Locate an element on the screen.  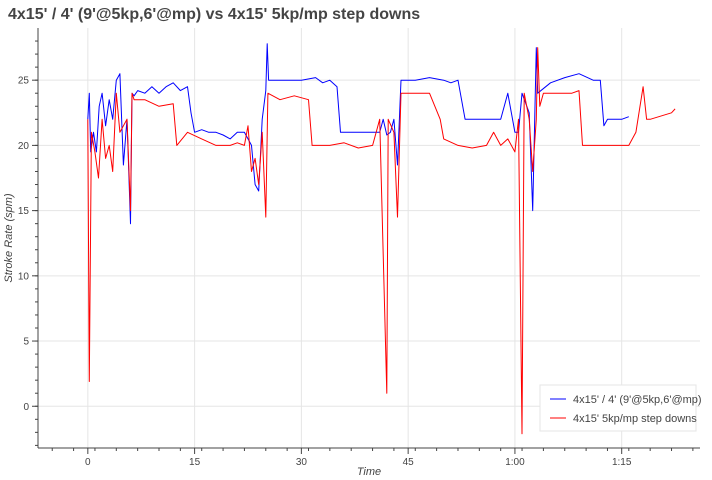
x-tick-label: 0 is located at coordinates (88, 462).